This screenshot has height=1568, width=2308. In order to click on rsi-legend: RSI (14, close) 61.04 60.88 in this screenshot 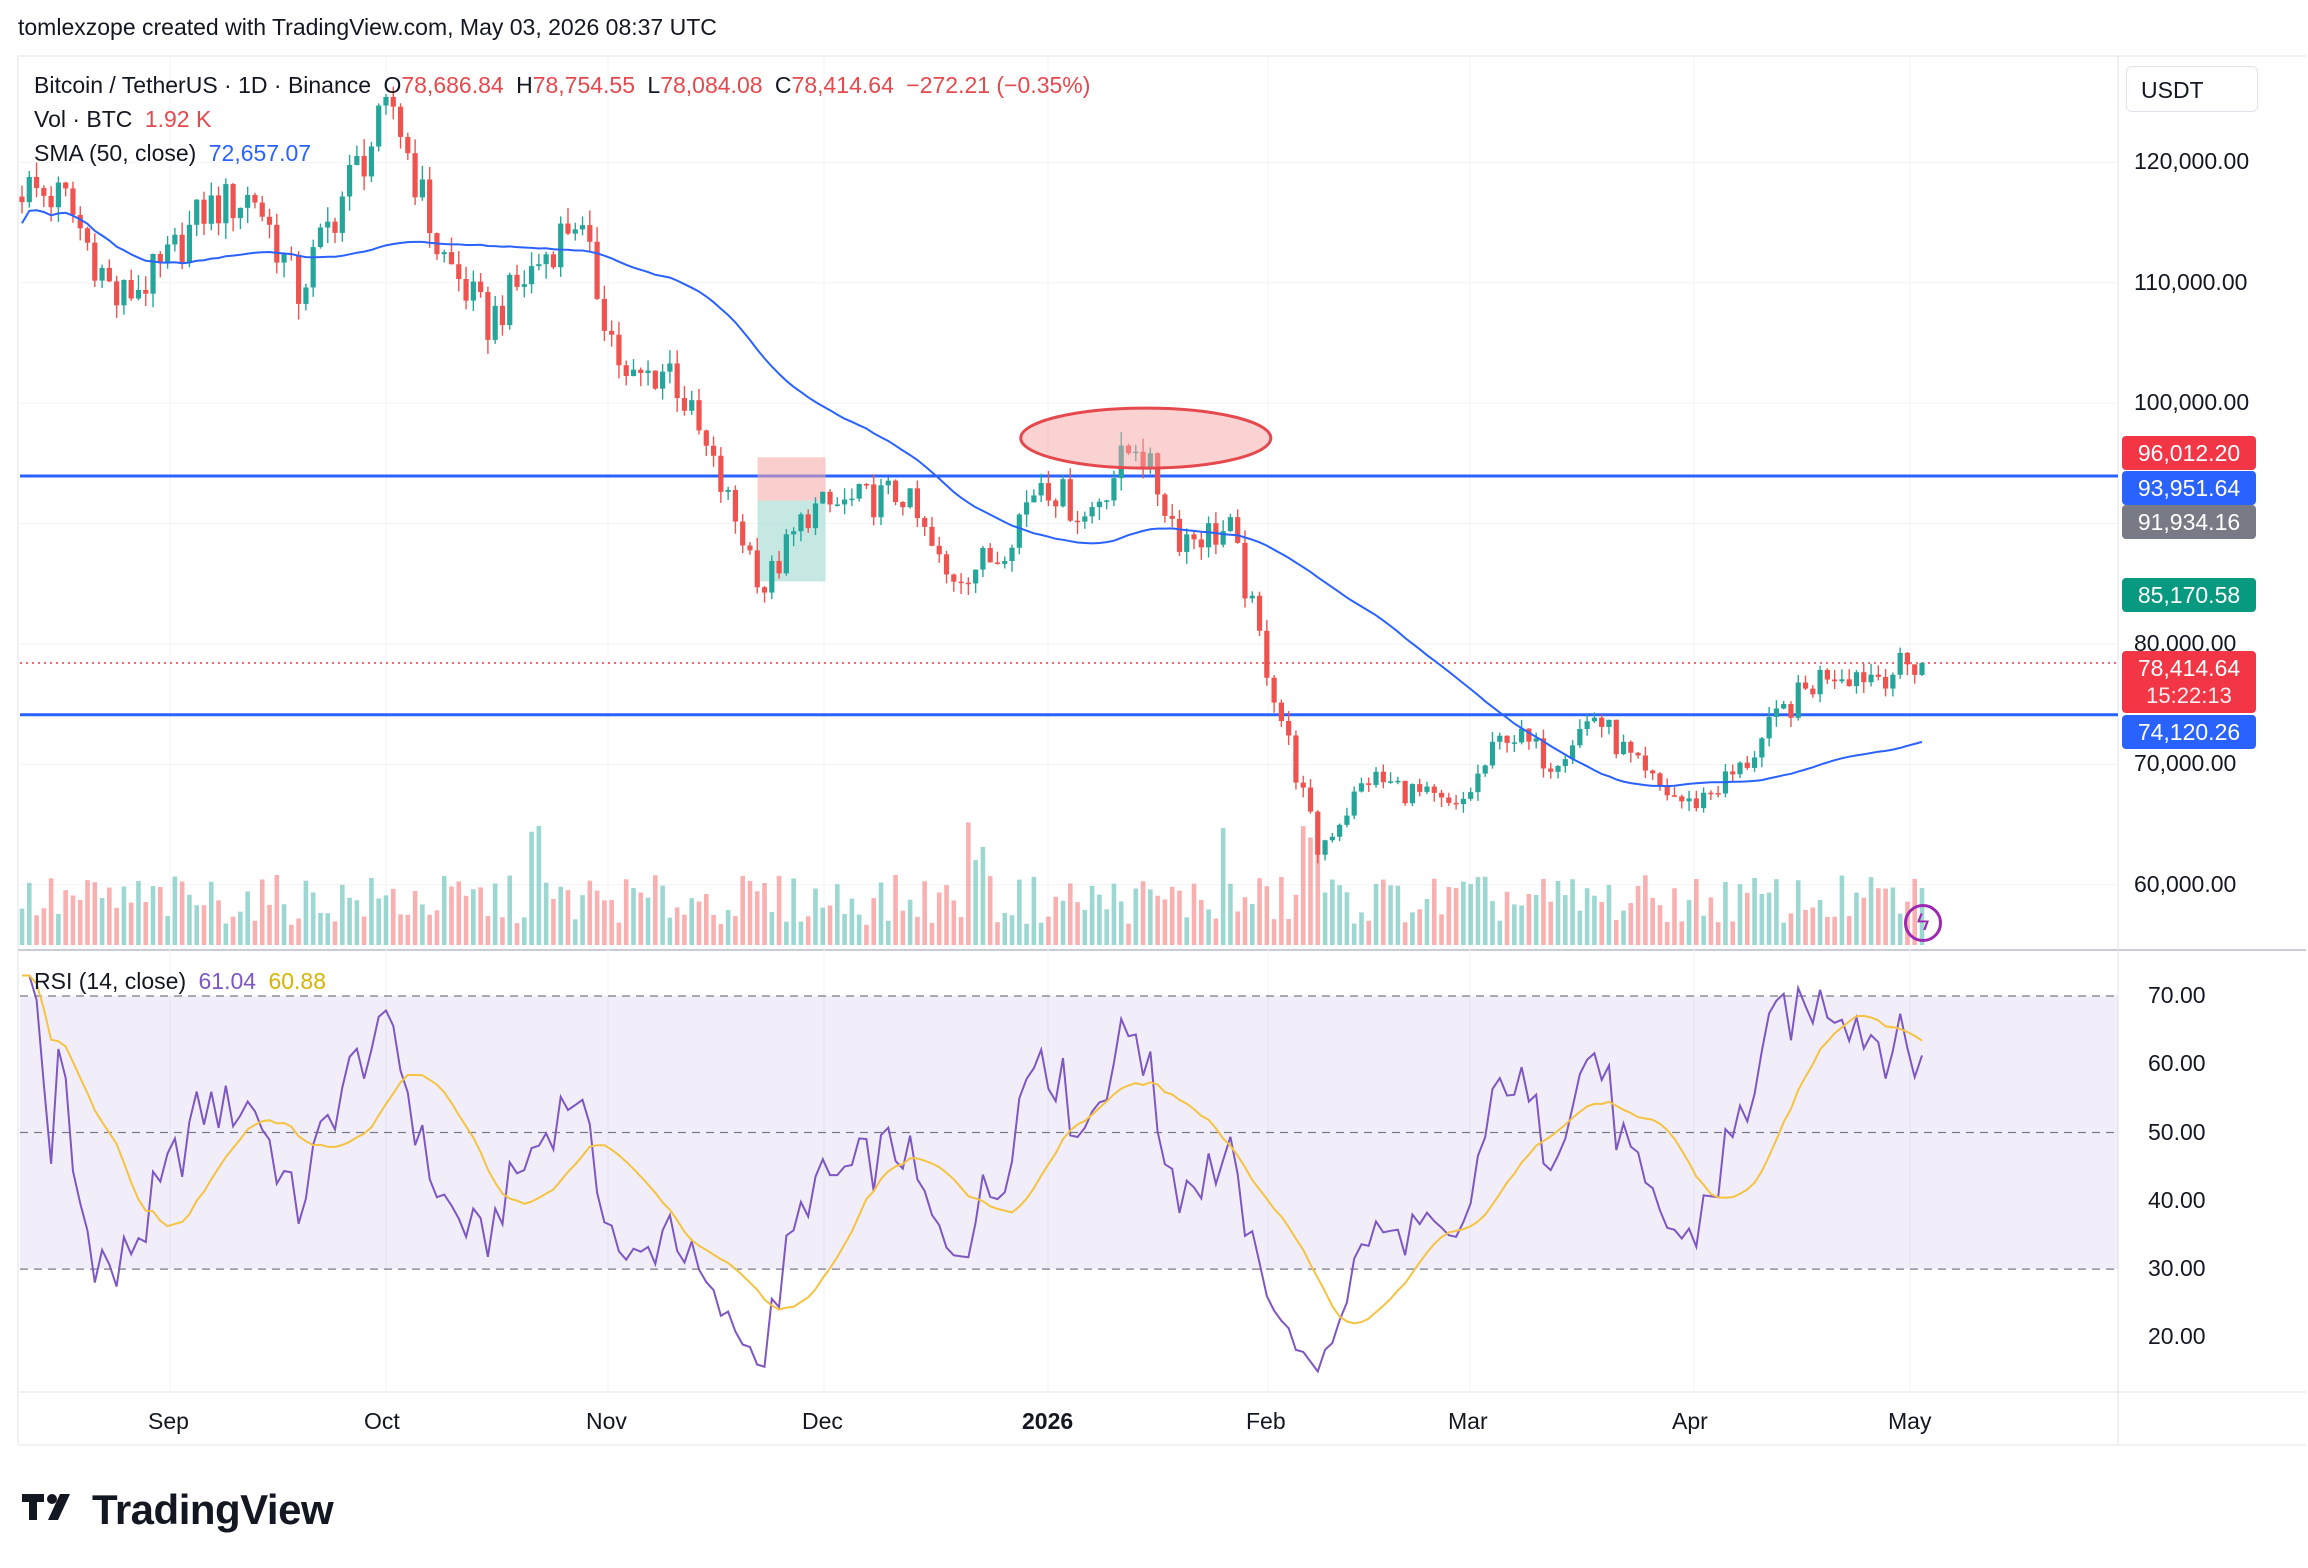, I will do `click(183, 981)`.